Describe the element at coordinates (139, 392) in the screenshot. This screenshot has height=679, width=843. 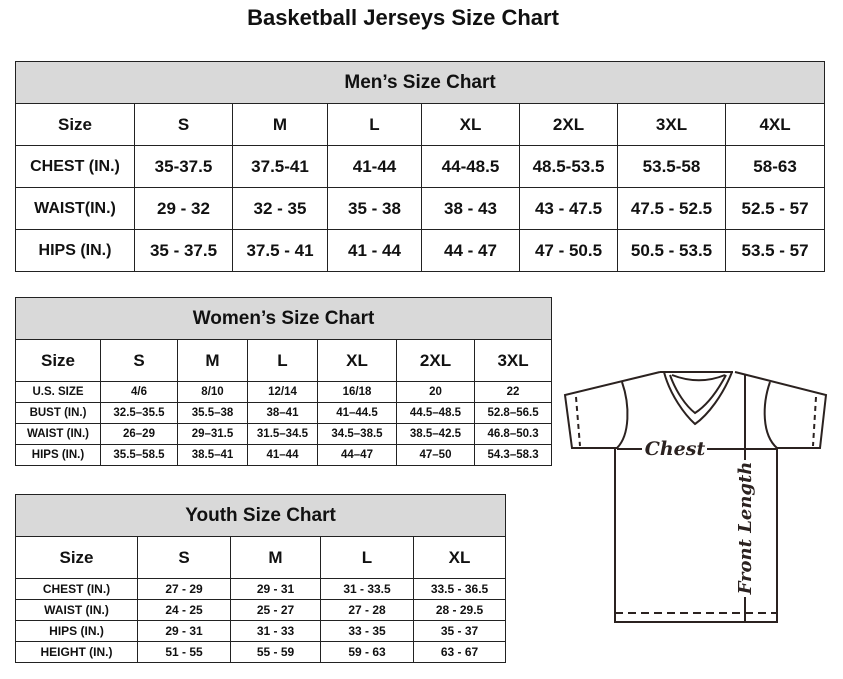
I see `measurement-value: 4/6` at that location.